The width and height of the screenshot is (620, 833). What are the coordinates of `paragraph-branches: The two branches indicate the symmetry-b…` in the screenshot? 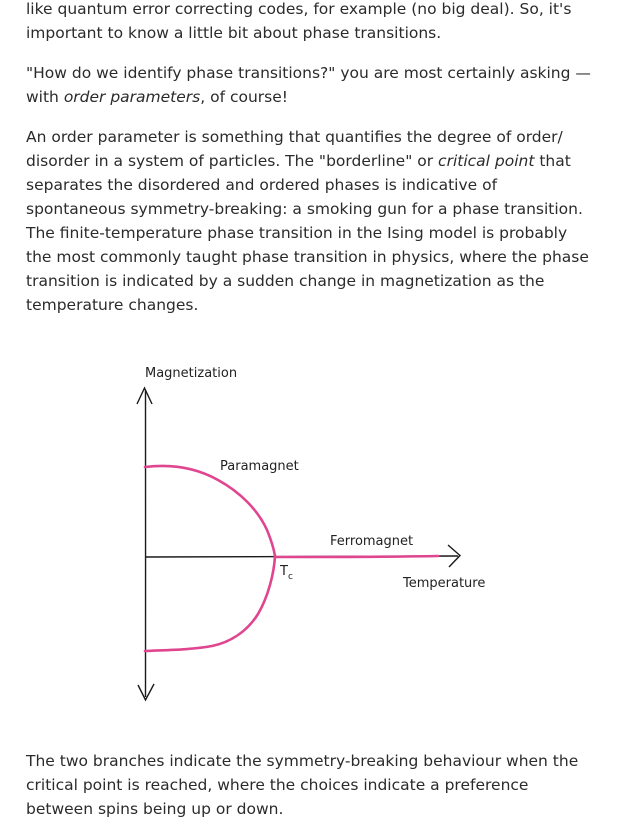 It's located at (302, 785).